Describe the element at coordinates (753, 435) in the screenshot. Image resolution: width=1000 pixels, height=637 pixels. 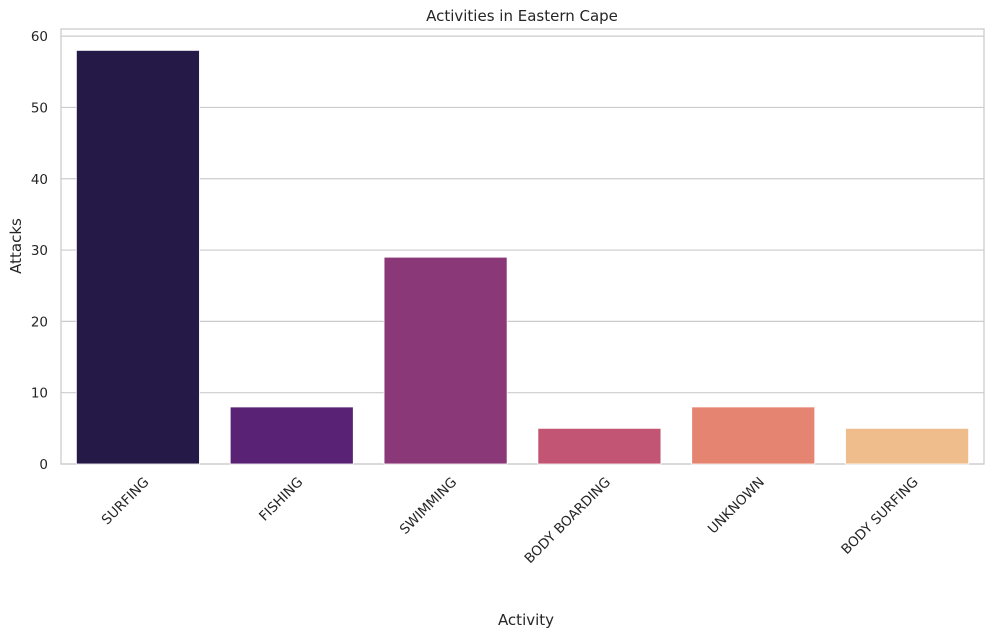
I see `bar-unknown` at that location.